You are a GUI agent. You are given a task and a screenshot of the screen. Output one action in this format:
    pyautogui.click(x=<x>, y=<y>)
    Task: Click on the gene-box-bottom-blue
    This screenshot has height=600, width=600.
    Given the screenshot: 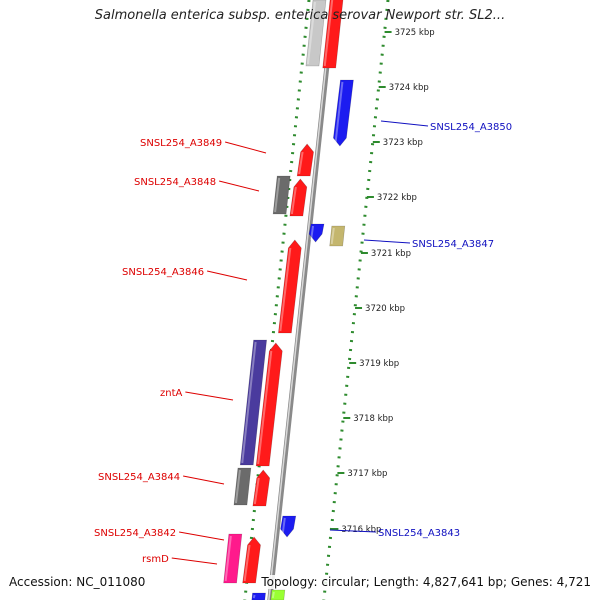 What is the action you would take?
    pyautogui.click(x=258, y=596)
    